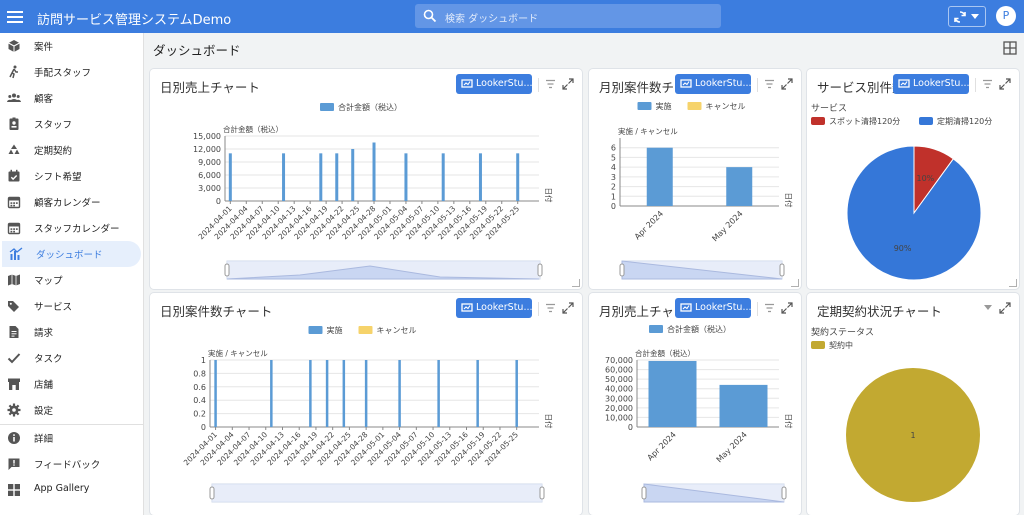 This screenshot has width=1024, height=515. I want to click on pie-label: 90%, so click(903, 248).